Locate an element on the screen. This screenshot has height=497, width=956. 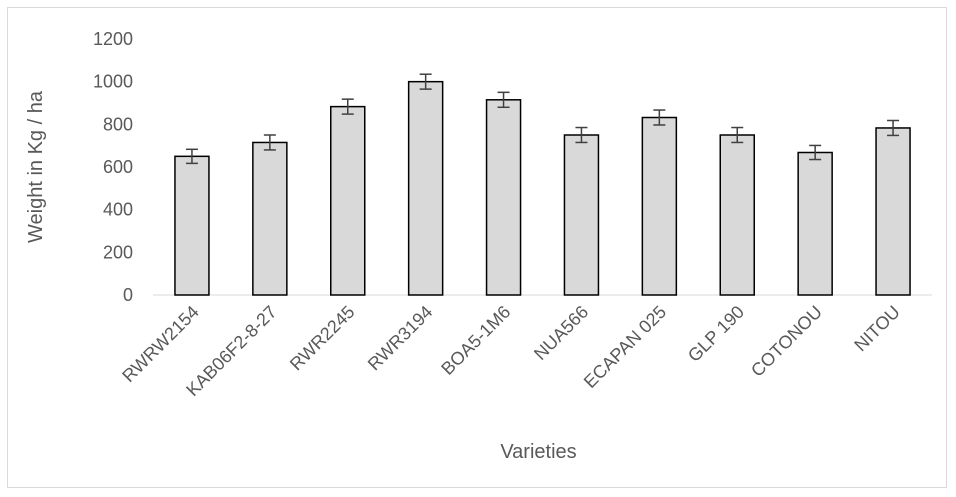
x-axis-title: Varieties is located at coordinates (538, 452).